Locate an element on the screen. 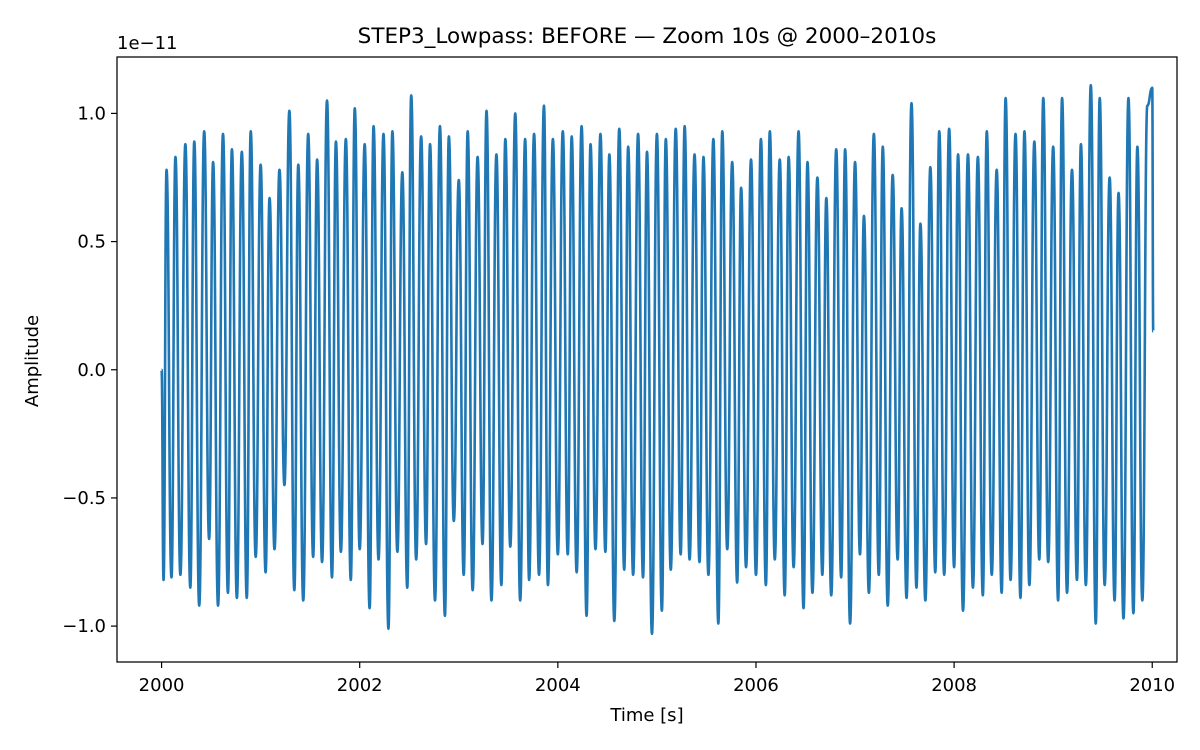  y-tick-label: 0.0 is located at coordinates (91, 370).